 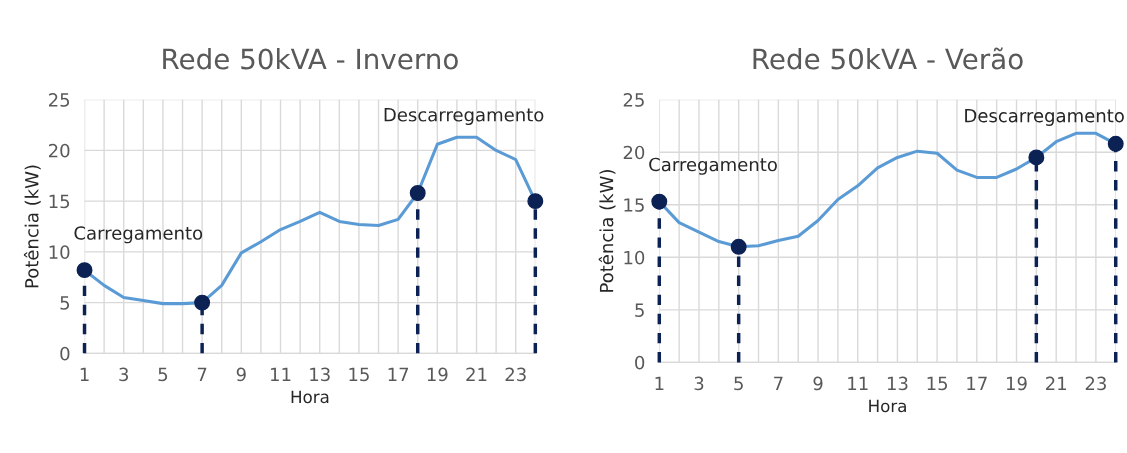 I want to click on chart-title: Rede 50kVA - Verão, so click(x=888, y=58).